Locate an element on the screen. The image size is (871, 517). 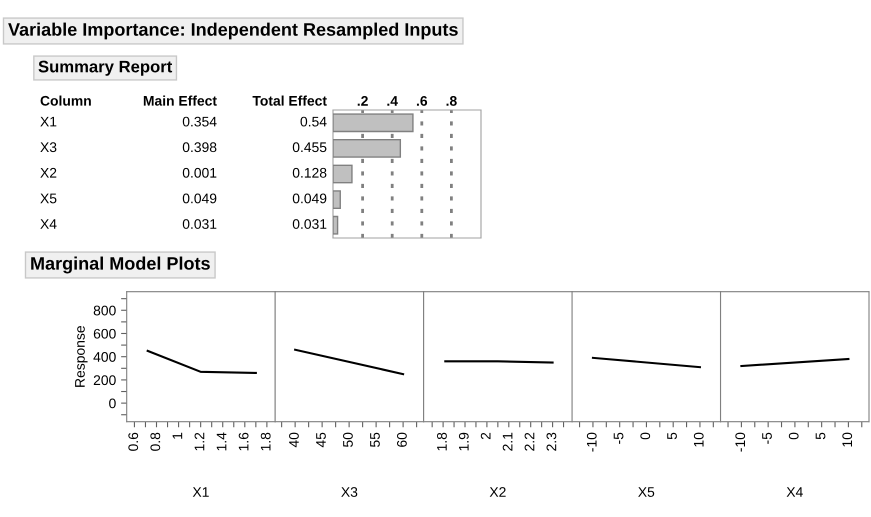
x-axis-title: X2 is located at coordinates (498, 492).